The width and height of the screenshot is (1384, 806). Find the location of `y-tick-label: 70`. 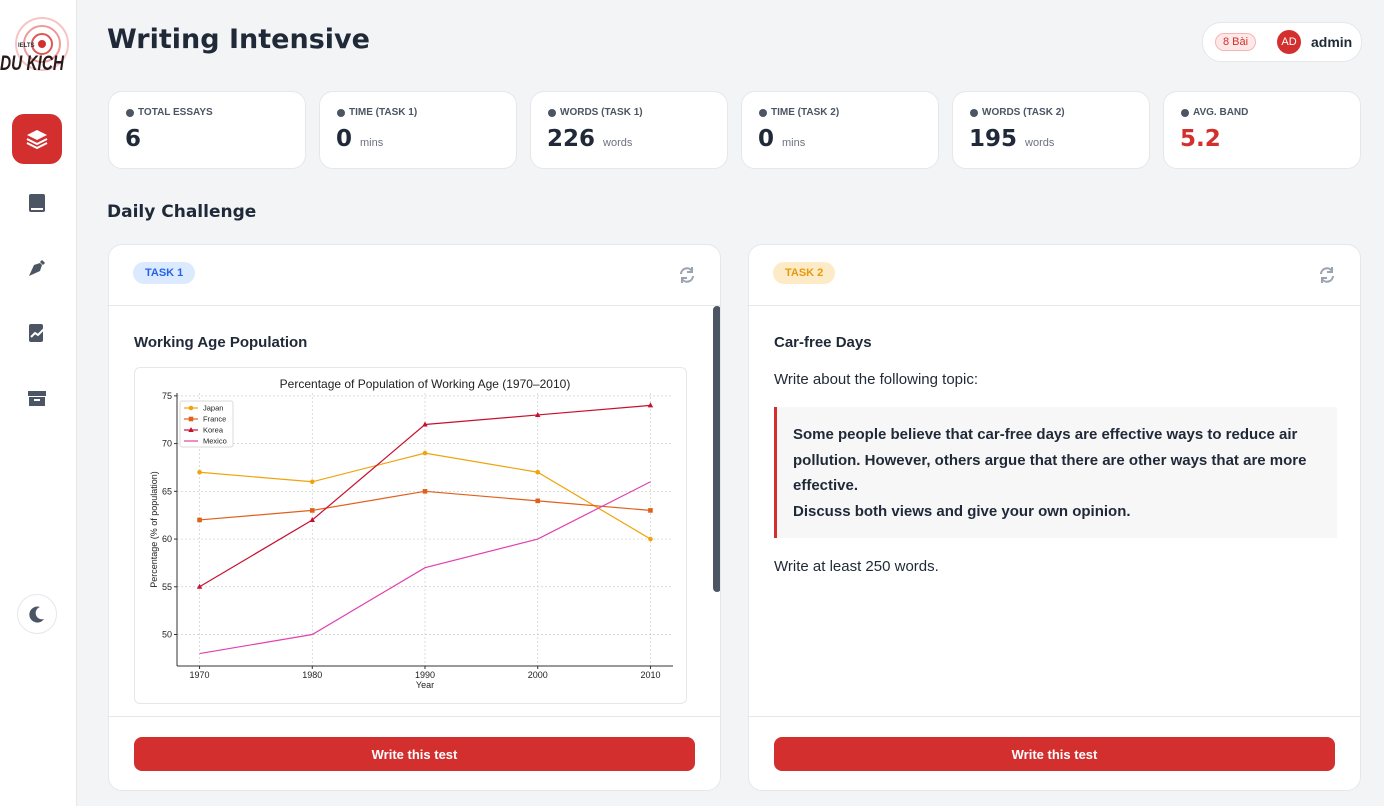

y-tick-label: 70 is located at coordinates (167, 444).